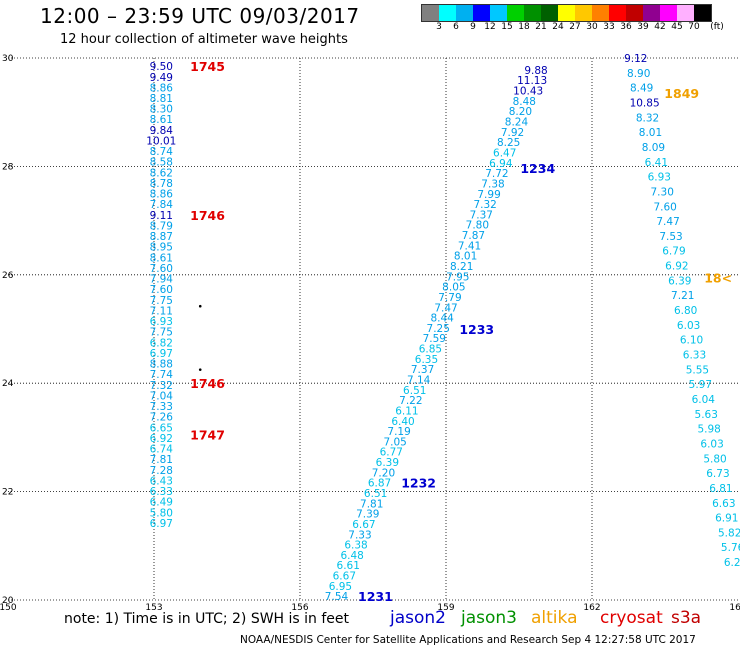 The width and height of the screenshot is (740, 650). Describe the element at coordinates (419, 381) in the screenshot. I see `wave-height-value: 7.14` at that location.